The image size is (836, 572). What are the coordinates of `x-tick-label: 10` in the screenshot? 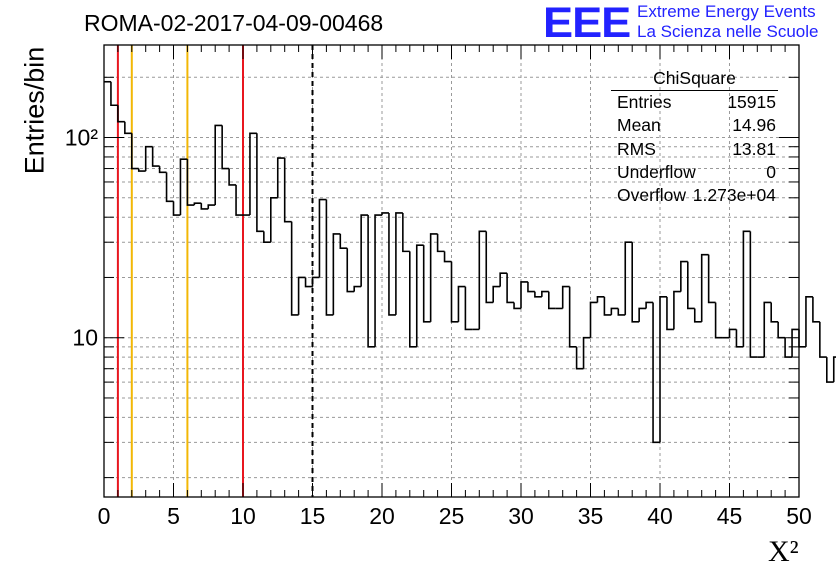 It's located at (243, 516).